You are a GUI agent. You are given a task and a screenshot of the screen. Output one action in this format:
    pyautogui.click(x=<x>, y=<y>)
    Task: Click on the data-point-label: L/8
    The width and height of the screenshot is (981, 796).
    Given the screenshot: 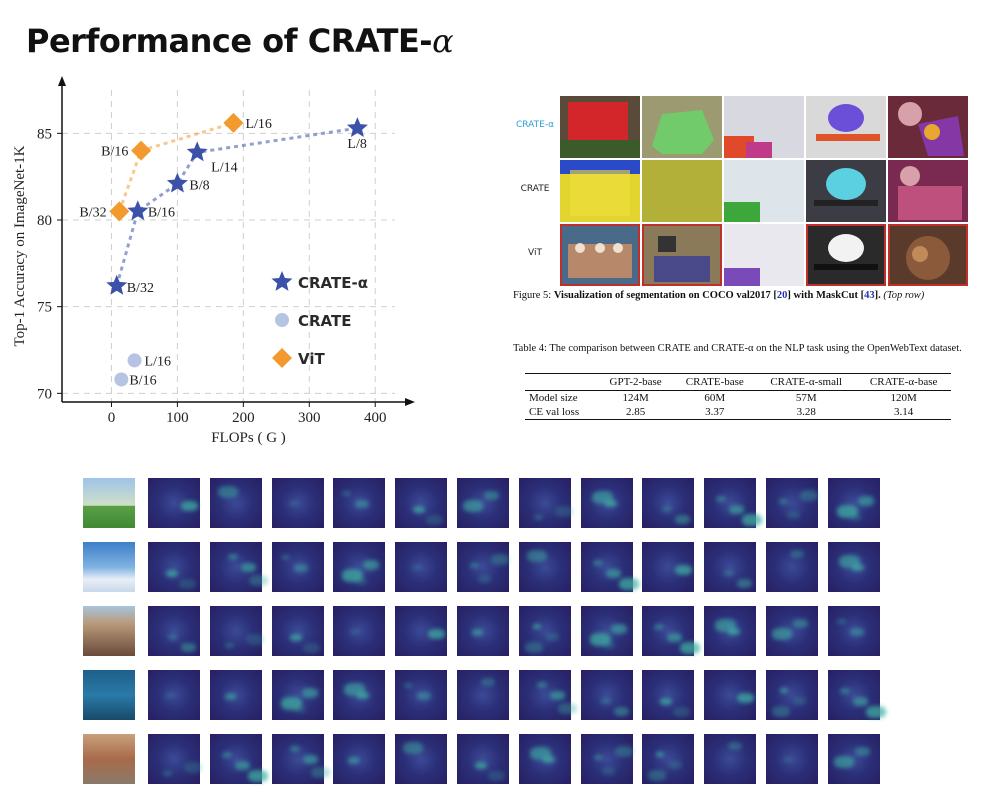 What is the action you would take?
    pyautogui.click(x=356, y=144)
    